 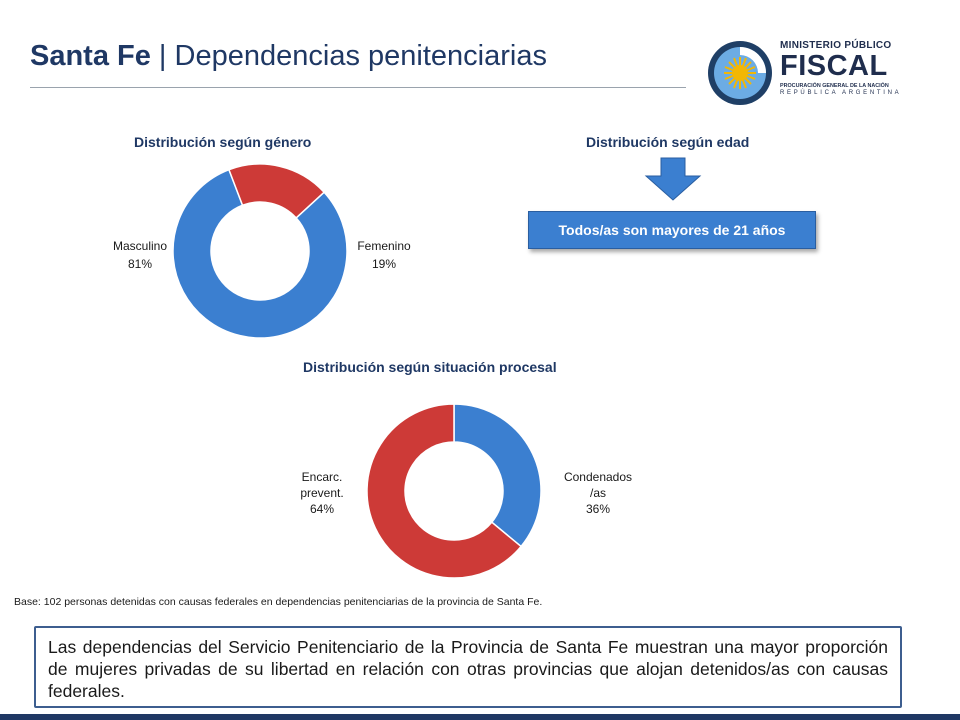 What do you see at coordinates (358, 87) in the screenshot?
I see `title-divider` at bounding box center [358, 87].